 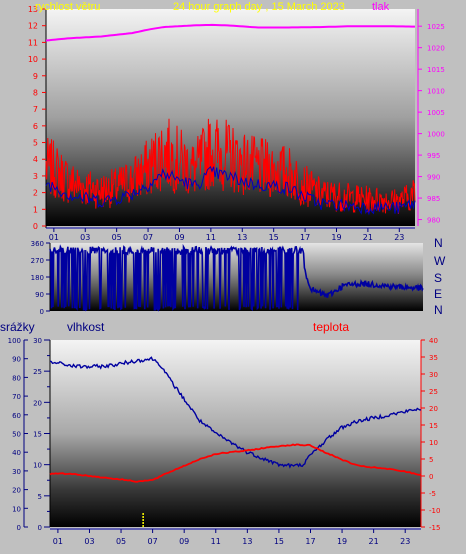 What do you see at coordinates (35, 92) in the screenshot?
I see `wind-tick-label: 8` at bounding box center [35, 92].